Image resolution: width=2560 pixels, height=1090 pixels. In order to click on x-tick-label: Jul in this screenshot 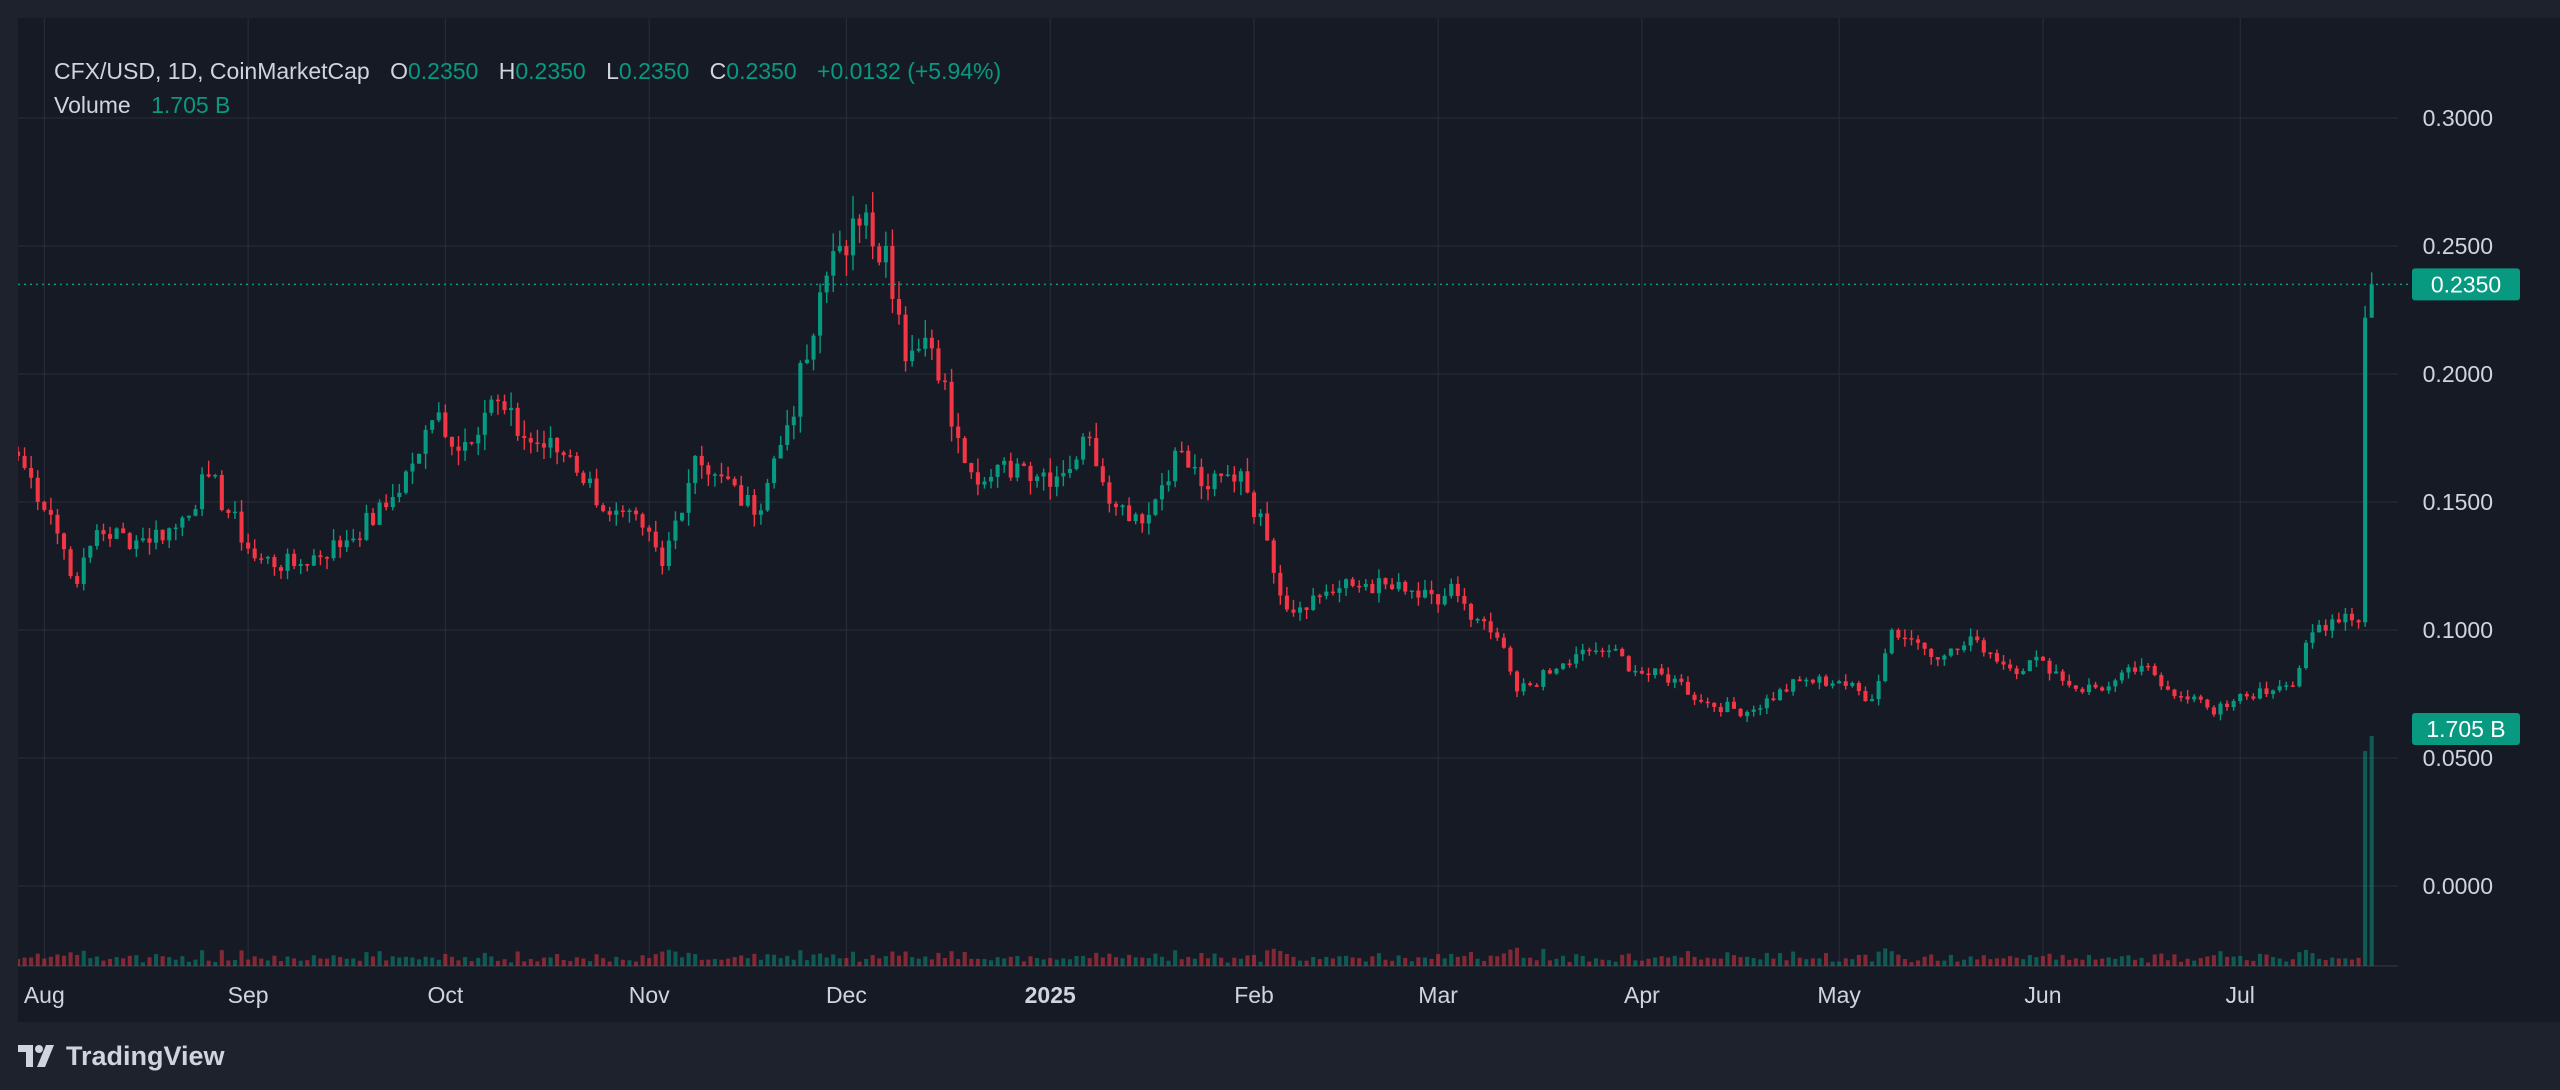, I will do `click(2240, 995)`.